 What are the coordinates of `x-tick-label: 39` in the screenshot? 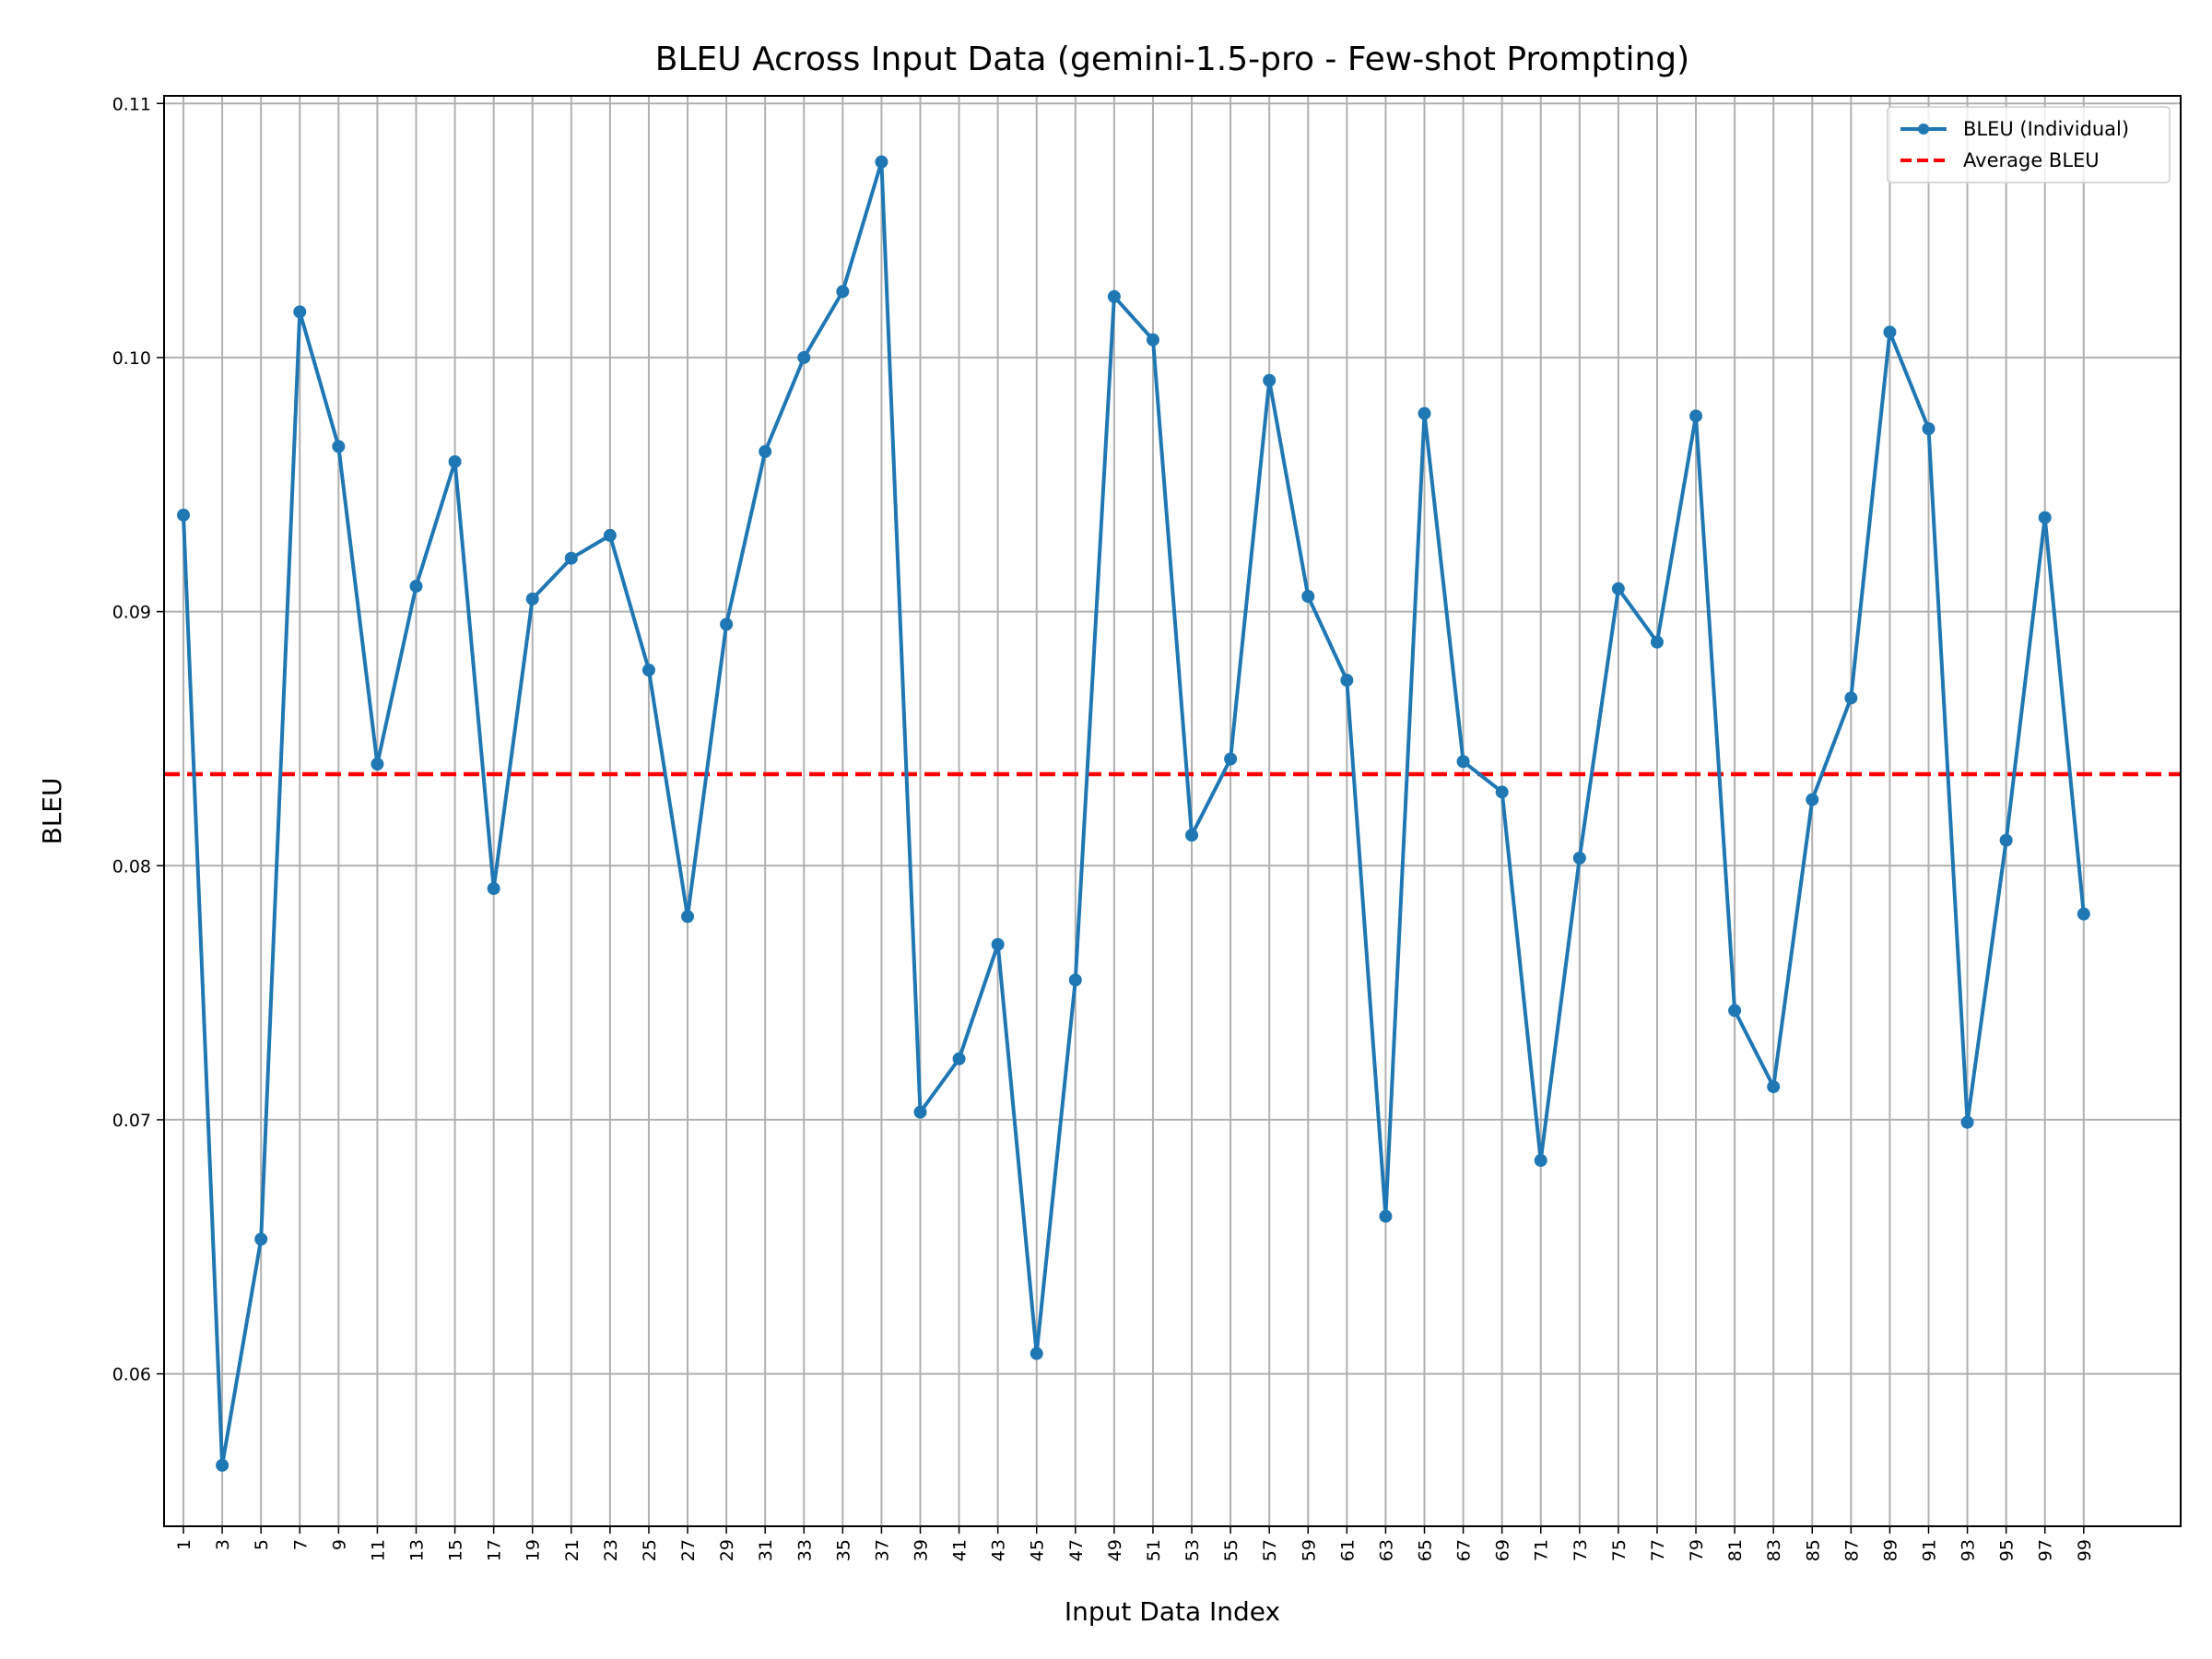 It's located at (922, 1550).